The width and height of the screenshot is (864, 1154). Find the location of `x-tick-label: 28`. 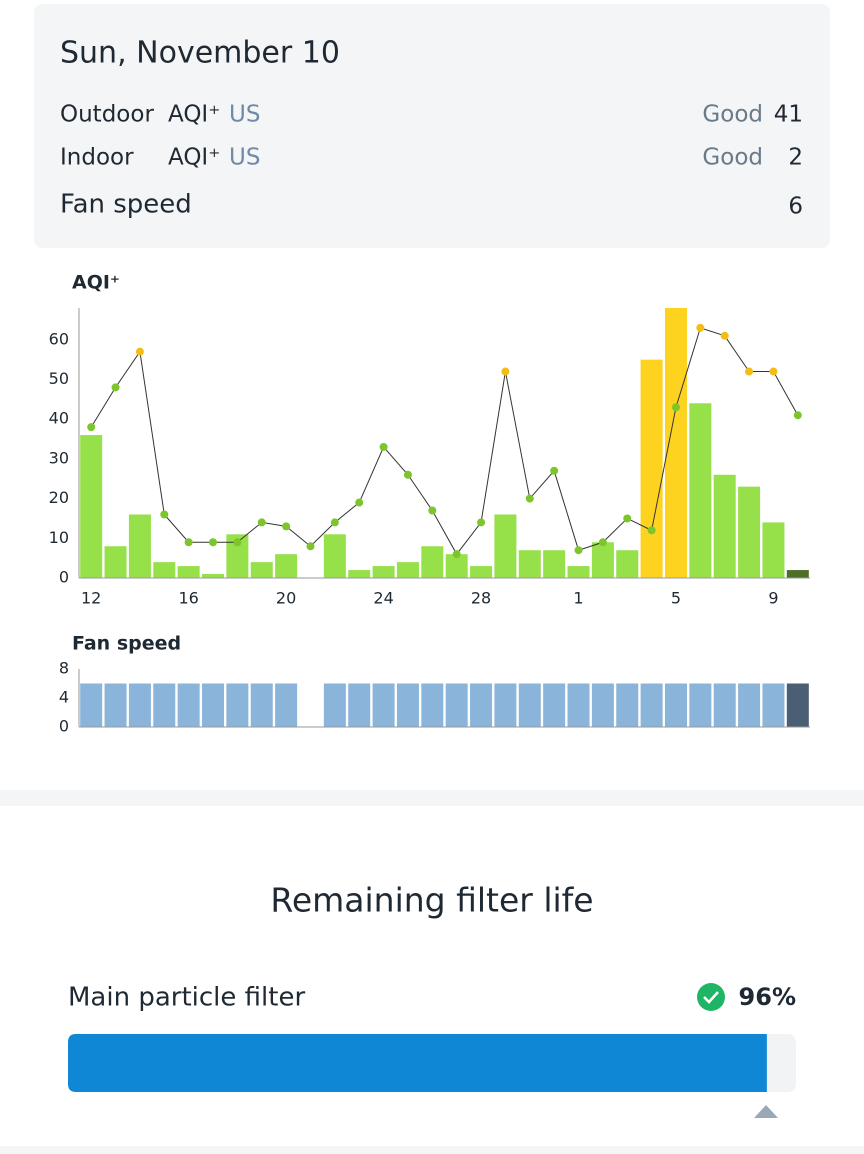

x-tick-label: 28 is located at coordinates (481, 598).